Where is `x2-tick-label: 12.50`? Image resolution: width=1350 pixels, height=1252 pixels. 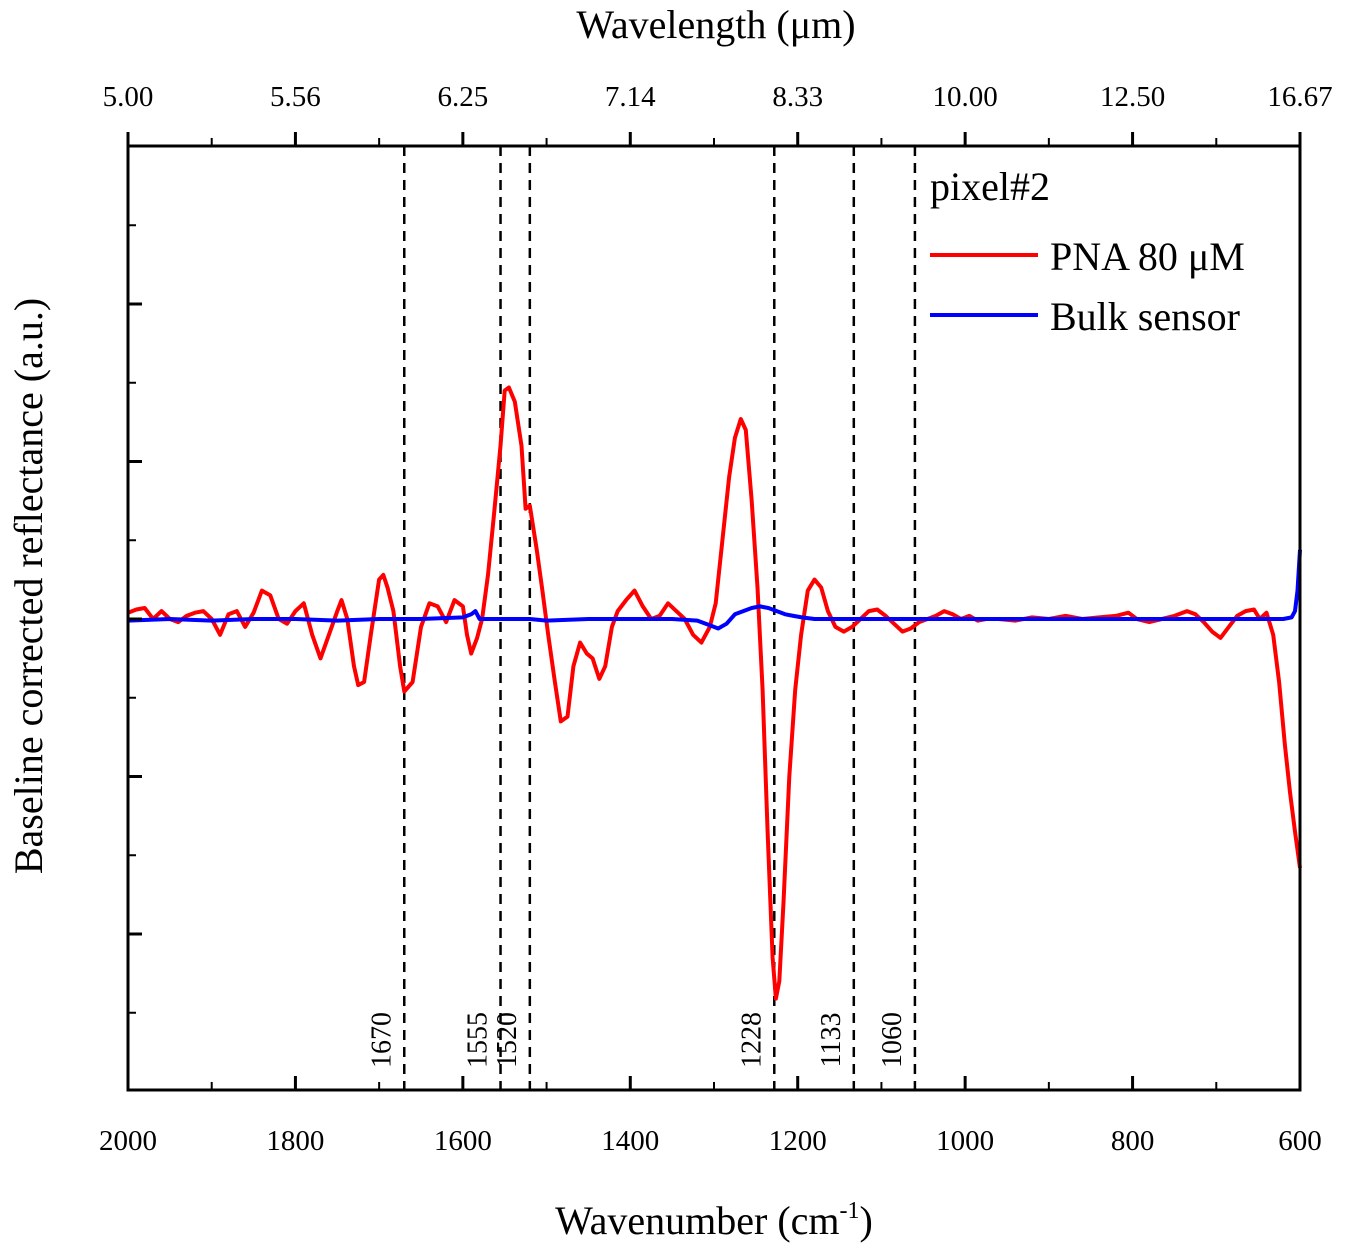
x2-tick-label: 12.50 is located at coordinates (1132, 97).